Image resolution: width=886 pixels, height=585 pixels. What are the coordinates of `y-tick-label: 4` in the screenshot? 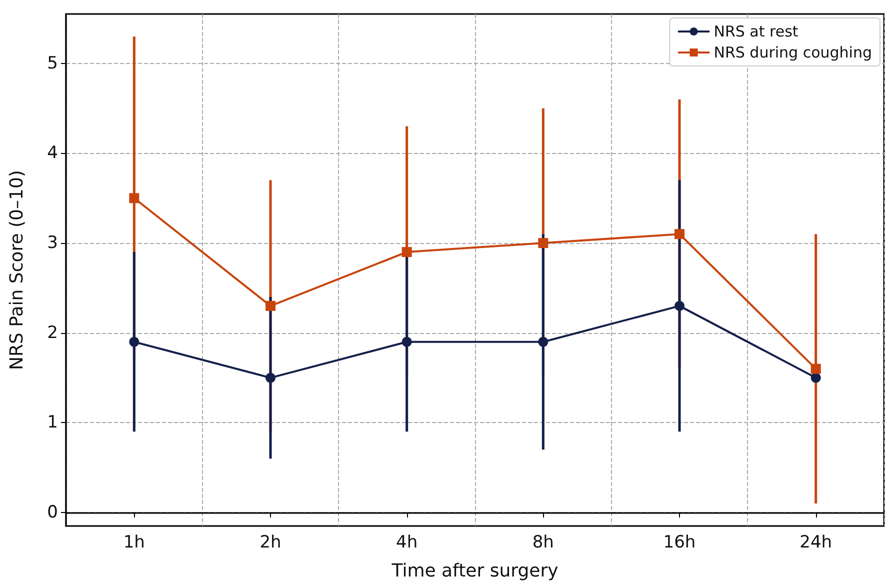 It's located at (52, 153).